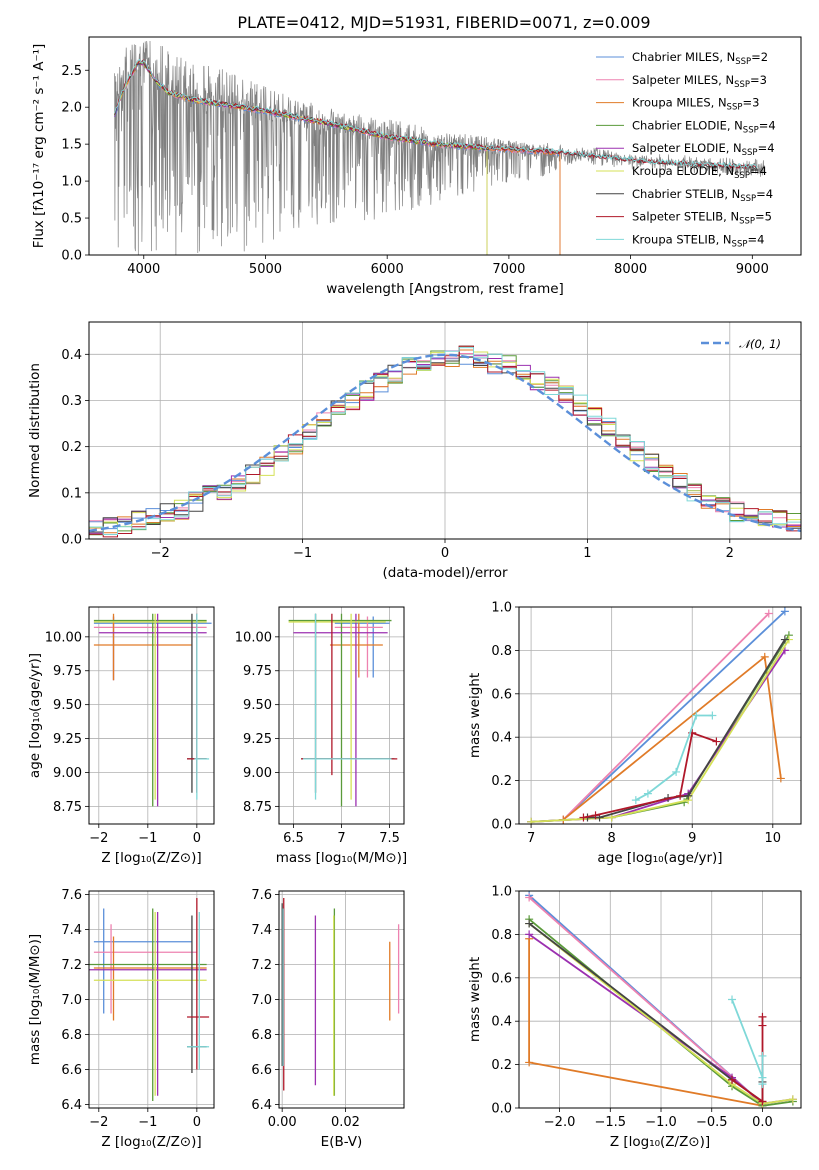 The height and width of the screenshot is (1170, 819). I want to click on age-vs-Z-xtick-label: −1, so click(147, 838).